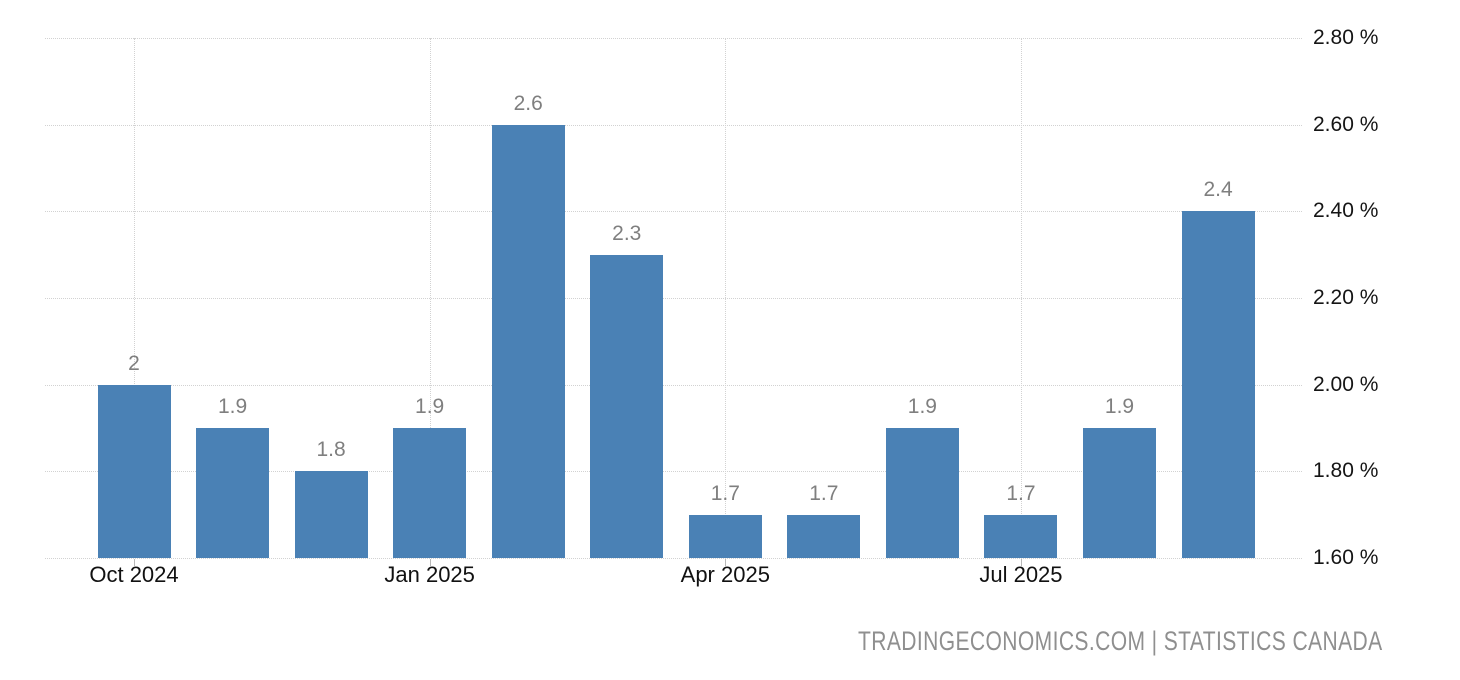  I want to click on chart-attribution: TRADINGECONOMICS.COM | STATISTICS CANADA, so click(1120, 641).